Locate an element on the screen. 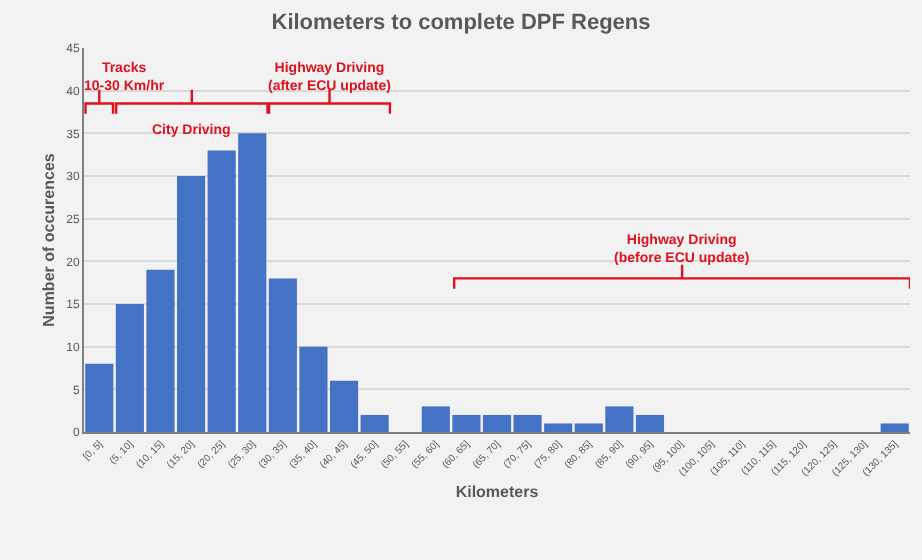 The height and width of the screenshot is (560, 922). y-axis-title: Number of occurences is located at coordinates (48, 239).